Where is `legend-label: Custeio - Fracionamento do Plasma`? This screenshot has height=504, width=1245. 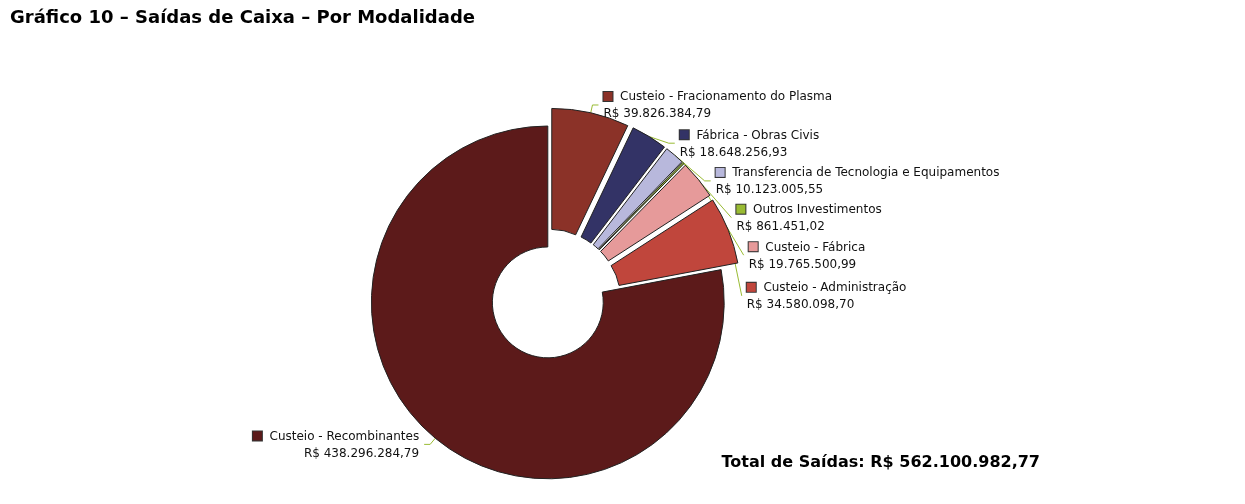
legend-label: Custeio - Fracionamento do Plasma is located at coordinates (722, 96).